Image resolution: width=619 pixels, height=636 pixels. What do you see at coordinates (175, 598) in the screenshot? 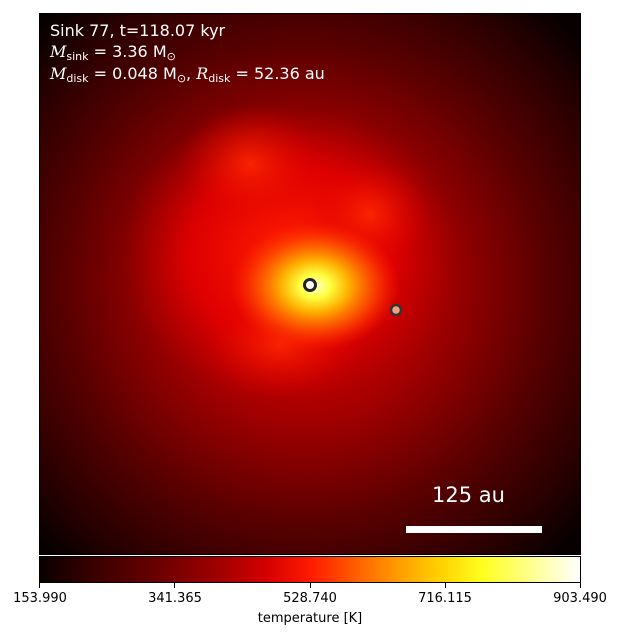
I see `colorbar-tick-label: 341.365` at bounding box center [175, 598].